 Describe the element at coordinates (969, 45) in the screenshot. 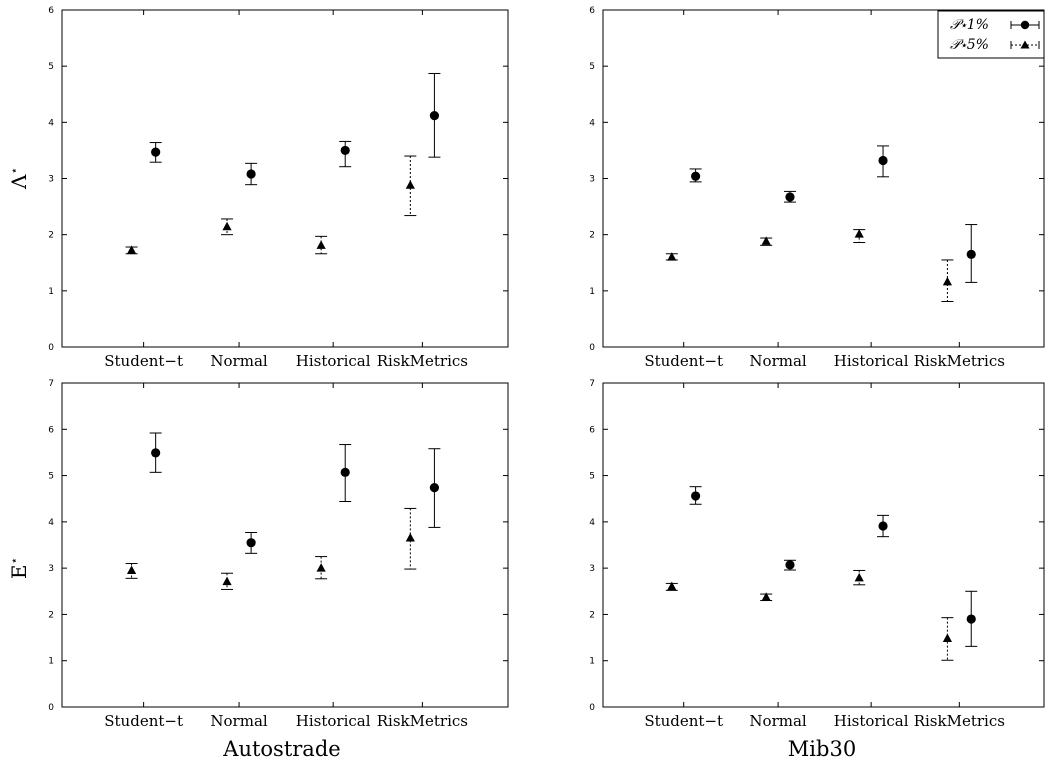

I see `legend-label-series2: 𝒫⋆5%` at that location.